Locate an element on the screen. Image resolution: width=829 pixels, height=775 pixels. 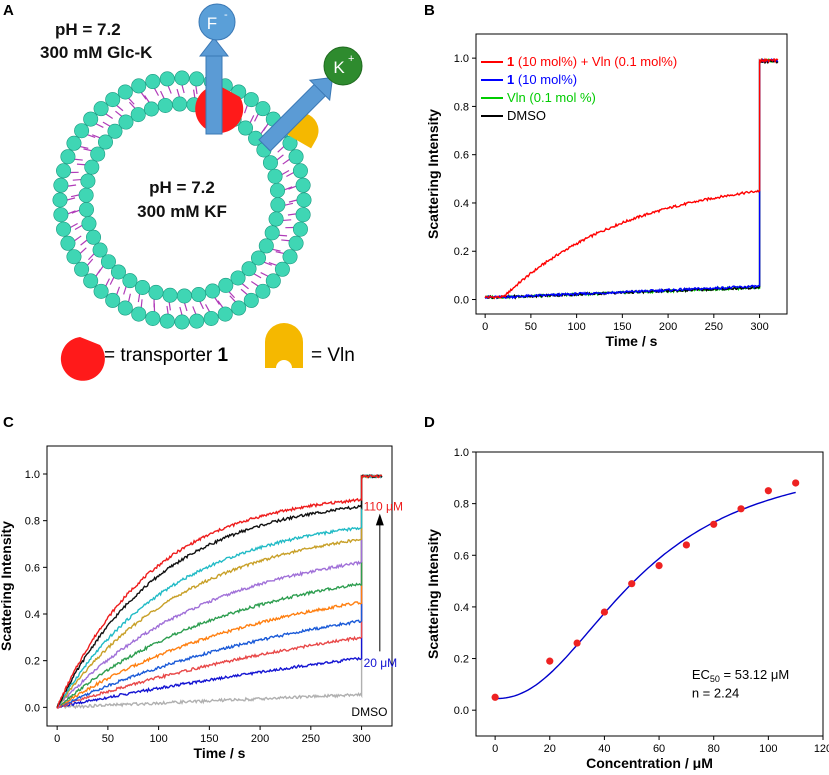
x-tick-label: 50 is located at coordinates (108, 739).